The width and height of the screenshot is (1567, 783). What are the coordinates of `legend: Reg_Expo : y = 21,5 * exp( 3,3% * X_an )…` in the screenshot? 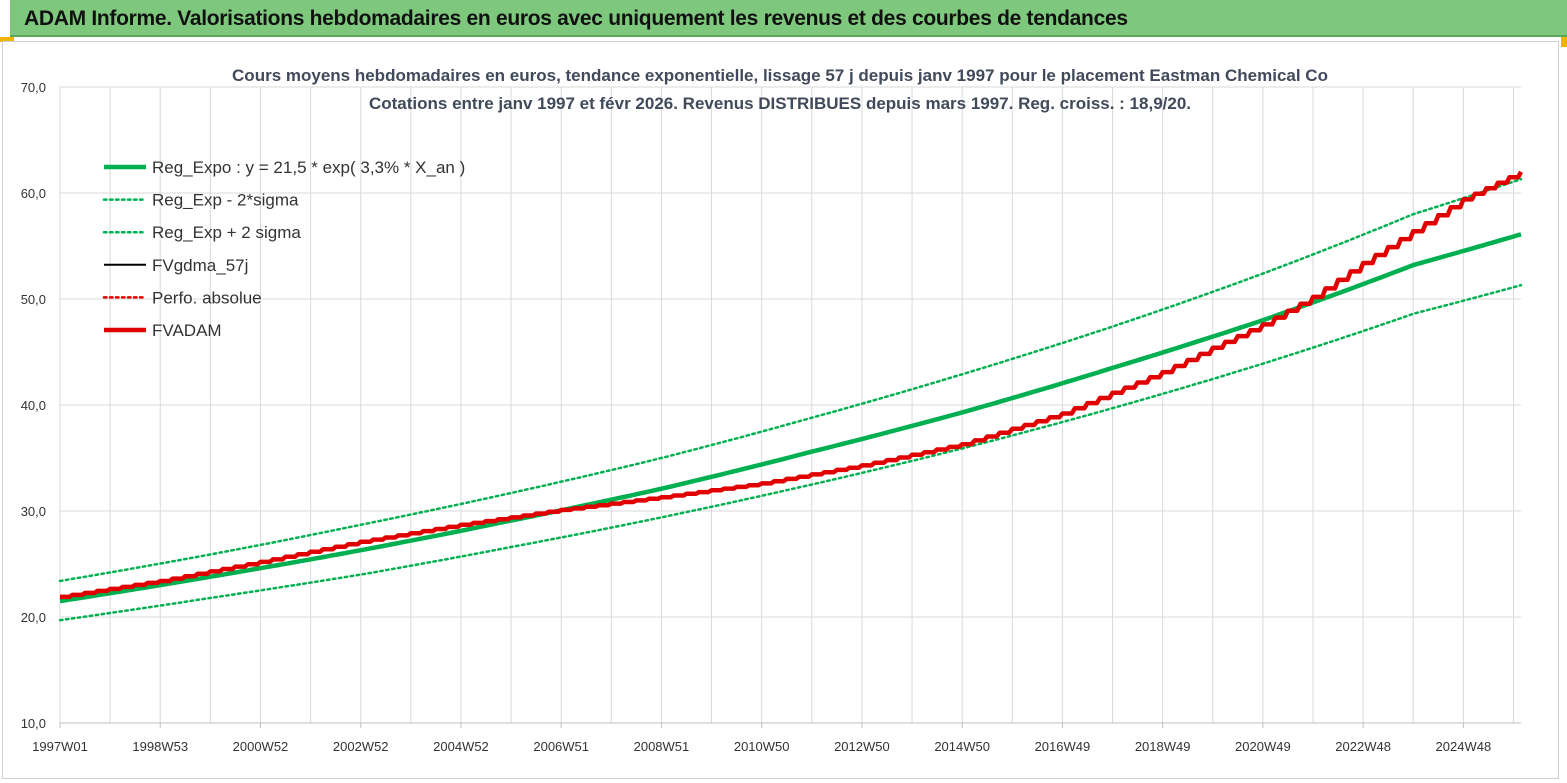 It's located at (283, 249).